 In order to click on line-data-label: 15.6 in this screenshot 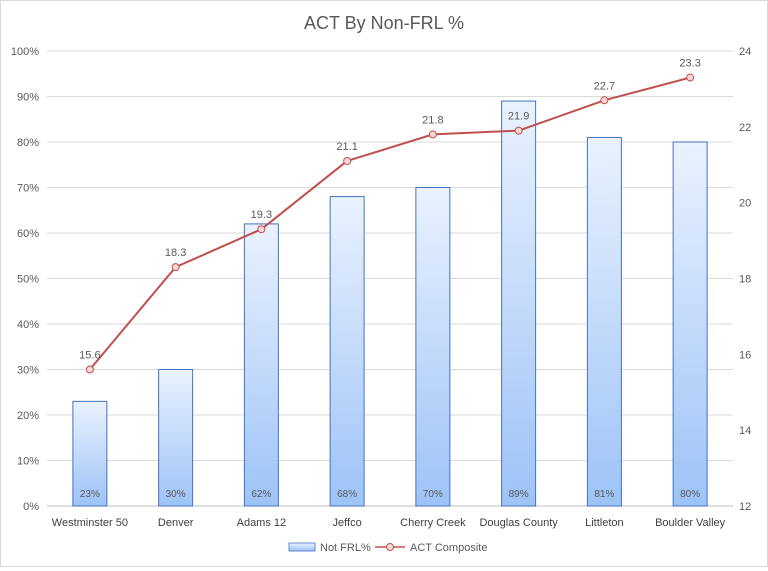, I will do `click(89, 356)`.